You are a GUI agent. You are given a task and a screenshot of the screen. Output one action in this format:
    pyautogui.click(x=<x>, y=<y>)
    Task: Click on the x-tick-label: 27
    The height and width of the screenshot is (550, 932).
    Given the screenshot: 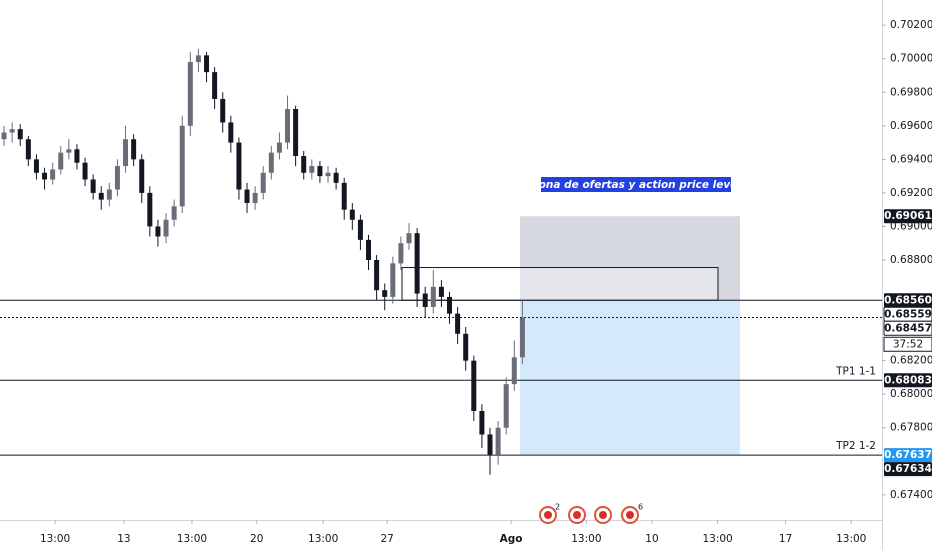 What is the action you would take?
    pyautogui.click(x=386, y=539)
    